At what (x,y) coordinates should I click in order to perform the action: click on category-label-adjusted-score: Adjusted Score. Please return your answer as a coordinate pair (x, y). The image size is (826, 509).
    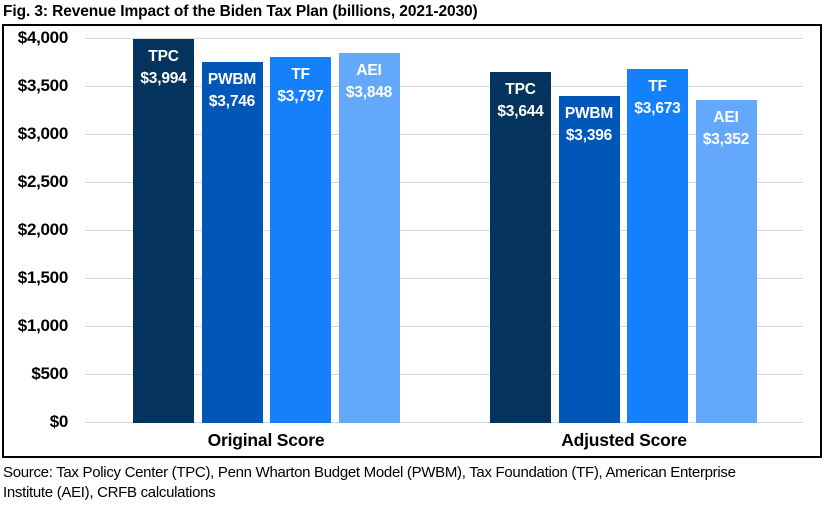
    Looking at the image, I should click on (624, 440).